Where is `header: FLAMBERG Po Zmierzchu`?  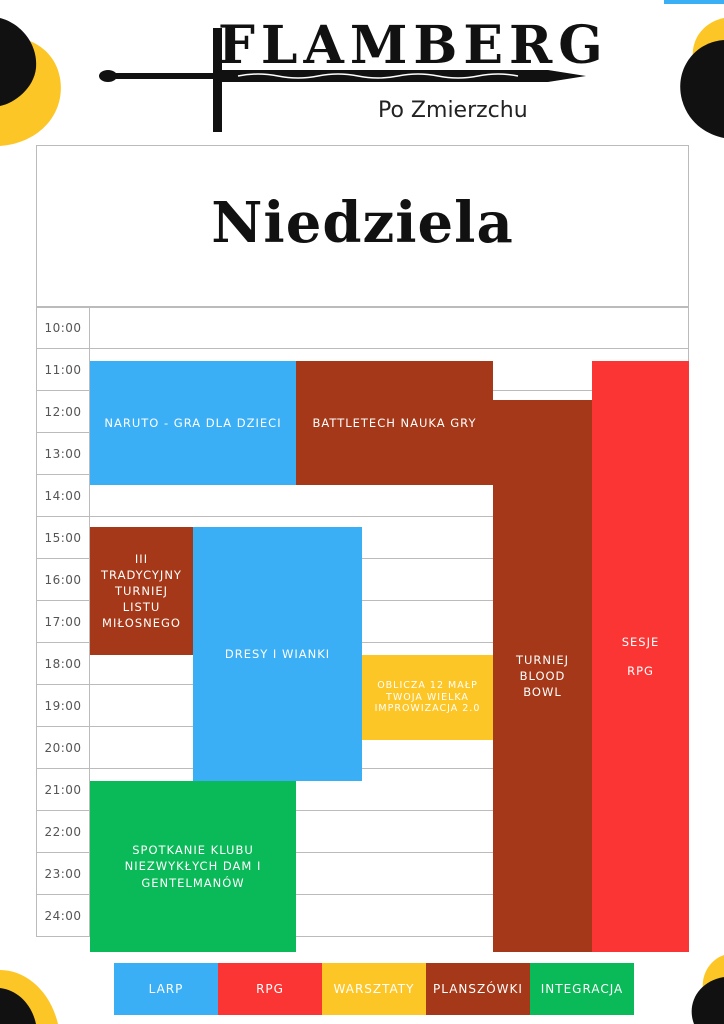 header: FLAMBERG Po Zmierzchu is located at coordinates (362, 72).